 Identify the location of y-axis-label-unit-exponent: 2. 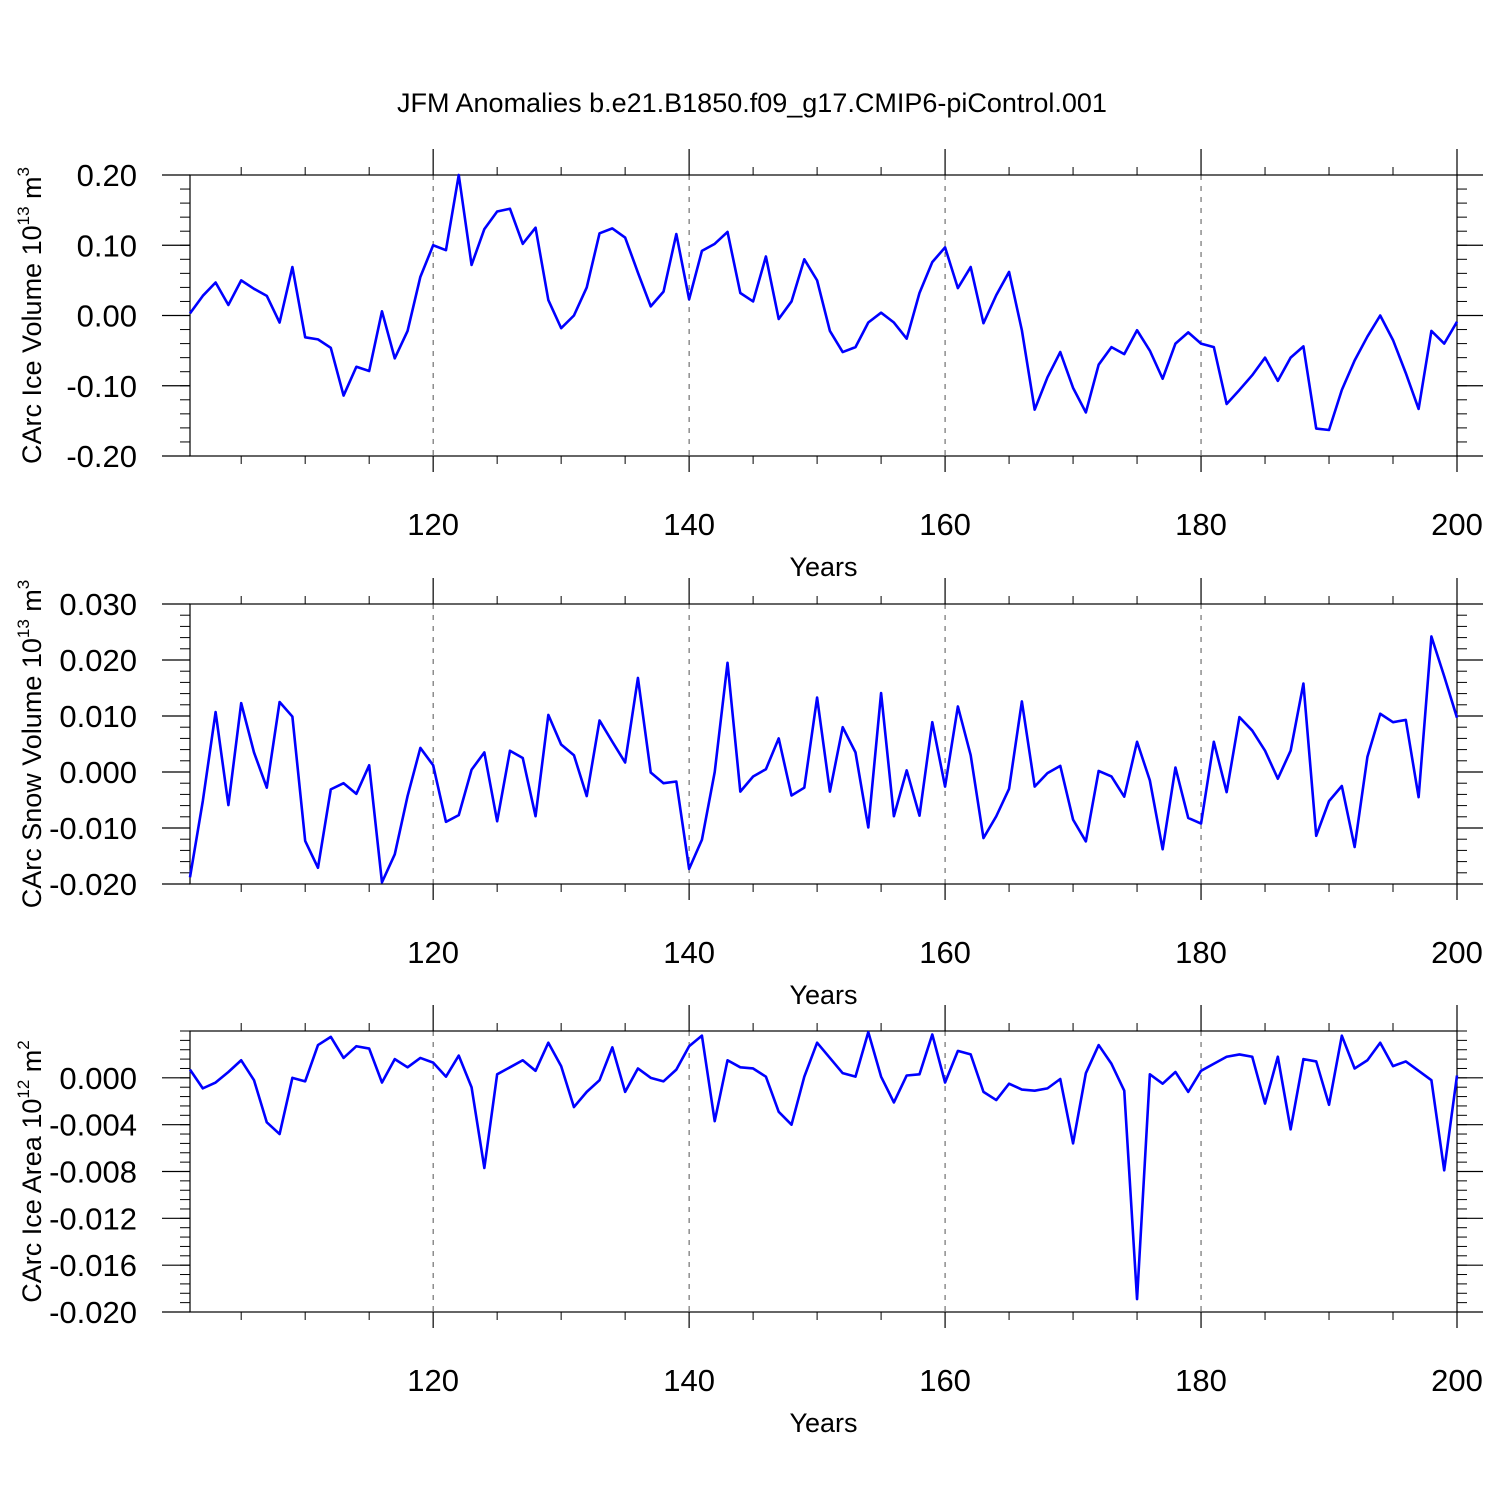
(23, 1044).